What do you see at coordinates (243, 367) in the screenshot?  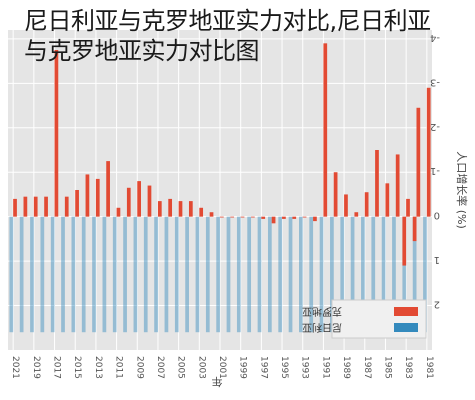 I see `x-tick-label: 1999` at bounding box center [243, 367].